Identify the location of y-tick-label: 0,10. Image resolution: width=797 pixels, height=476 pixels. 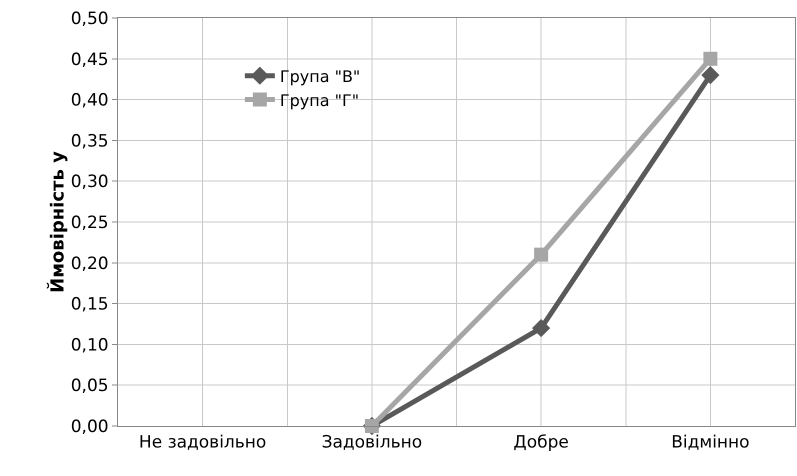
(89, 345).